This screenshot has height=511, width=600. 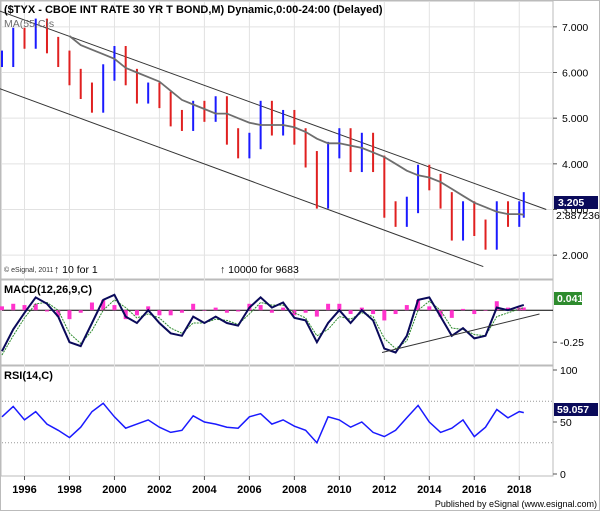 I want to click on rsi-line, so click(x=262, y=423).